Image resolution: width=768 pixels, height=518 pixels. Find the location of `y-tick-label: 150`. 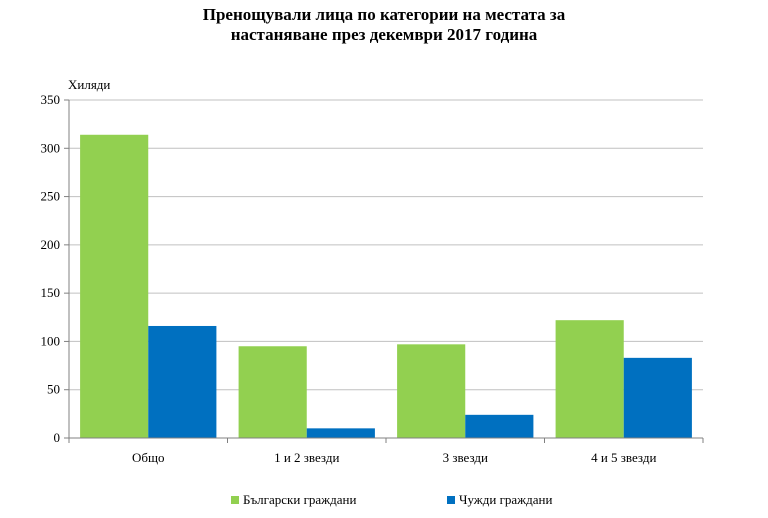

y-tick-label: 150 is located at coordinates (51, 292).